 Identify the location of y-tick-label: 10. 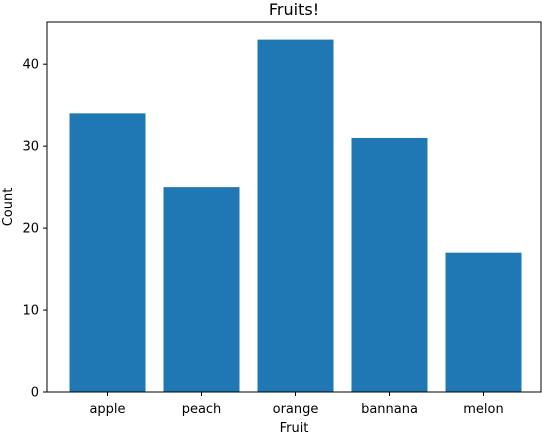
(30, 311).